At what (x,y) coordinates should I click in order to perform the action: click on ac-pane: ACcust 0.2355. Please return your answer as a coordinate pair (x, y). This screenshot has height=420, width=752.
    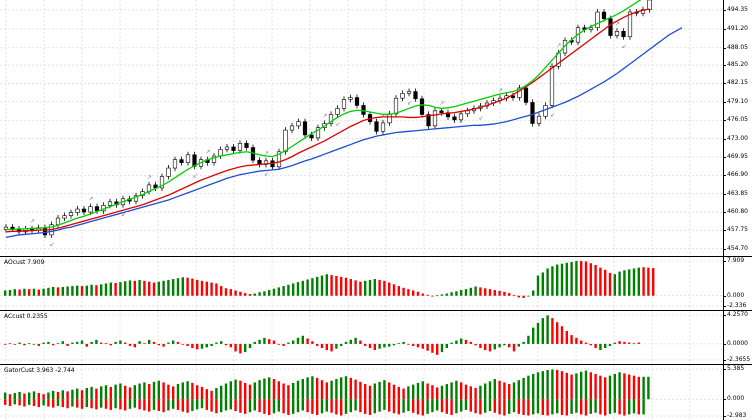
    Looking at the image, I should click on (361, 337).